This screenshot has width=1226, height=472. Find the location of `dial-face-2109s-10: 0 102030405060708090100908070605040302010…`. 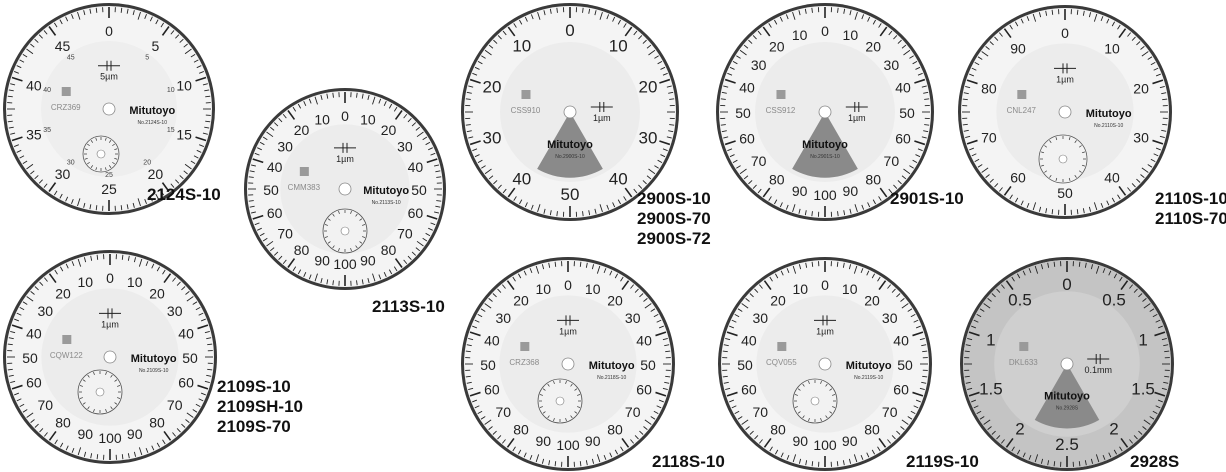

dial-face-2109s-10: 0 102030405060708090100908070605040302010… is located at coordinates (110, 357).